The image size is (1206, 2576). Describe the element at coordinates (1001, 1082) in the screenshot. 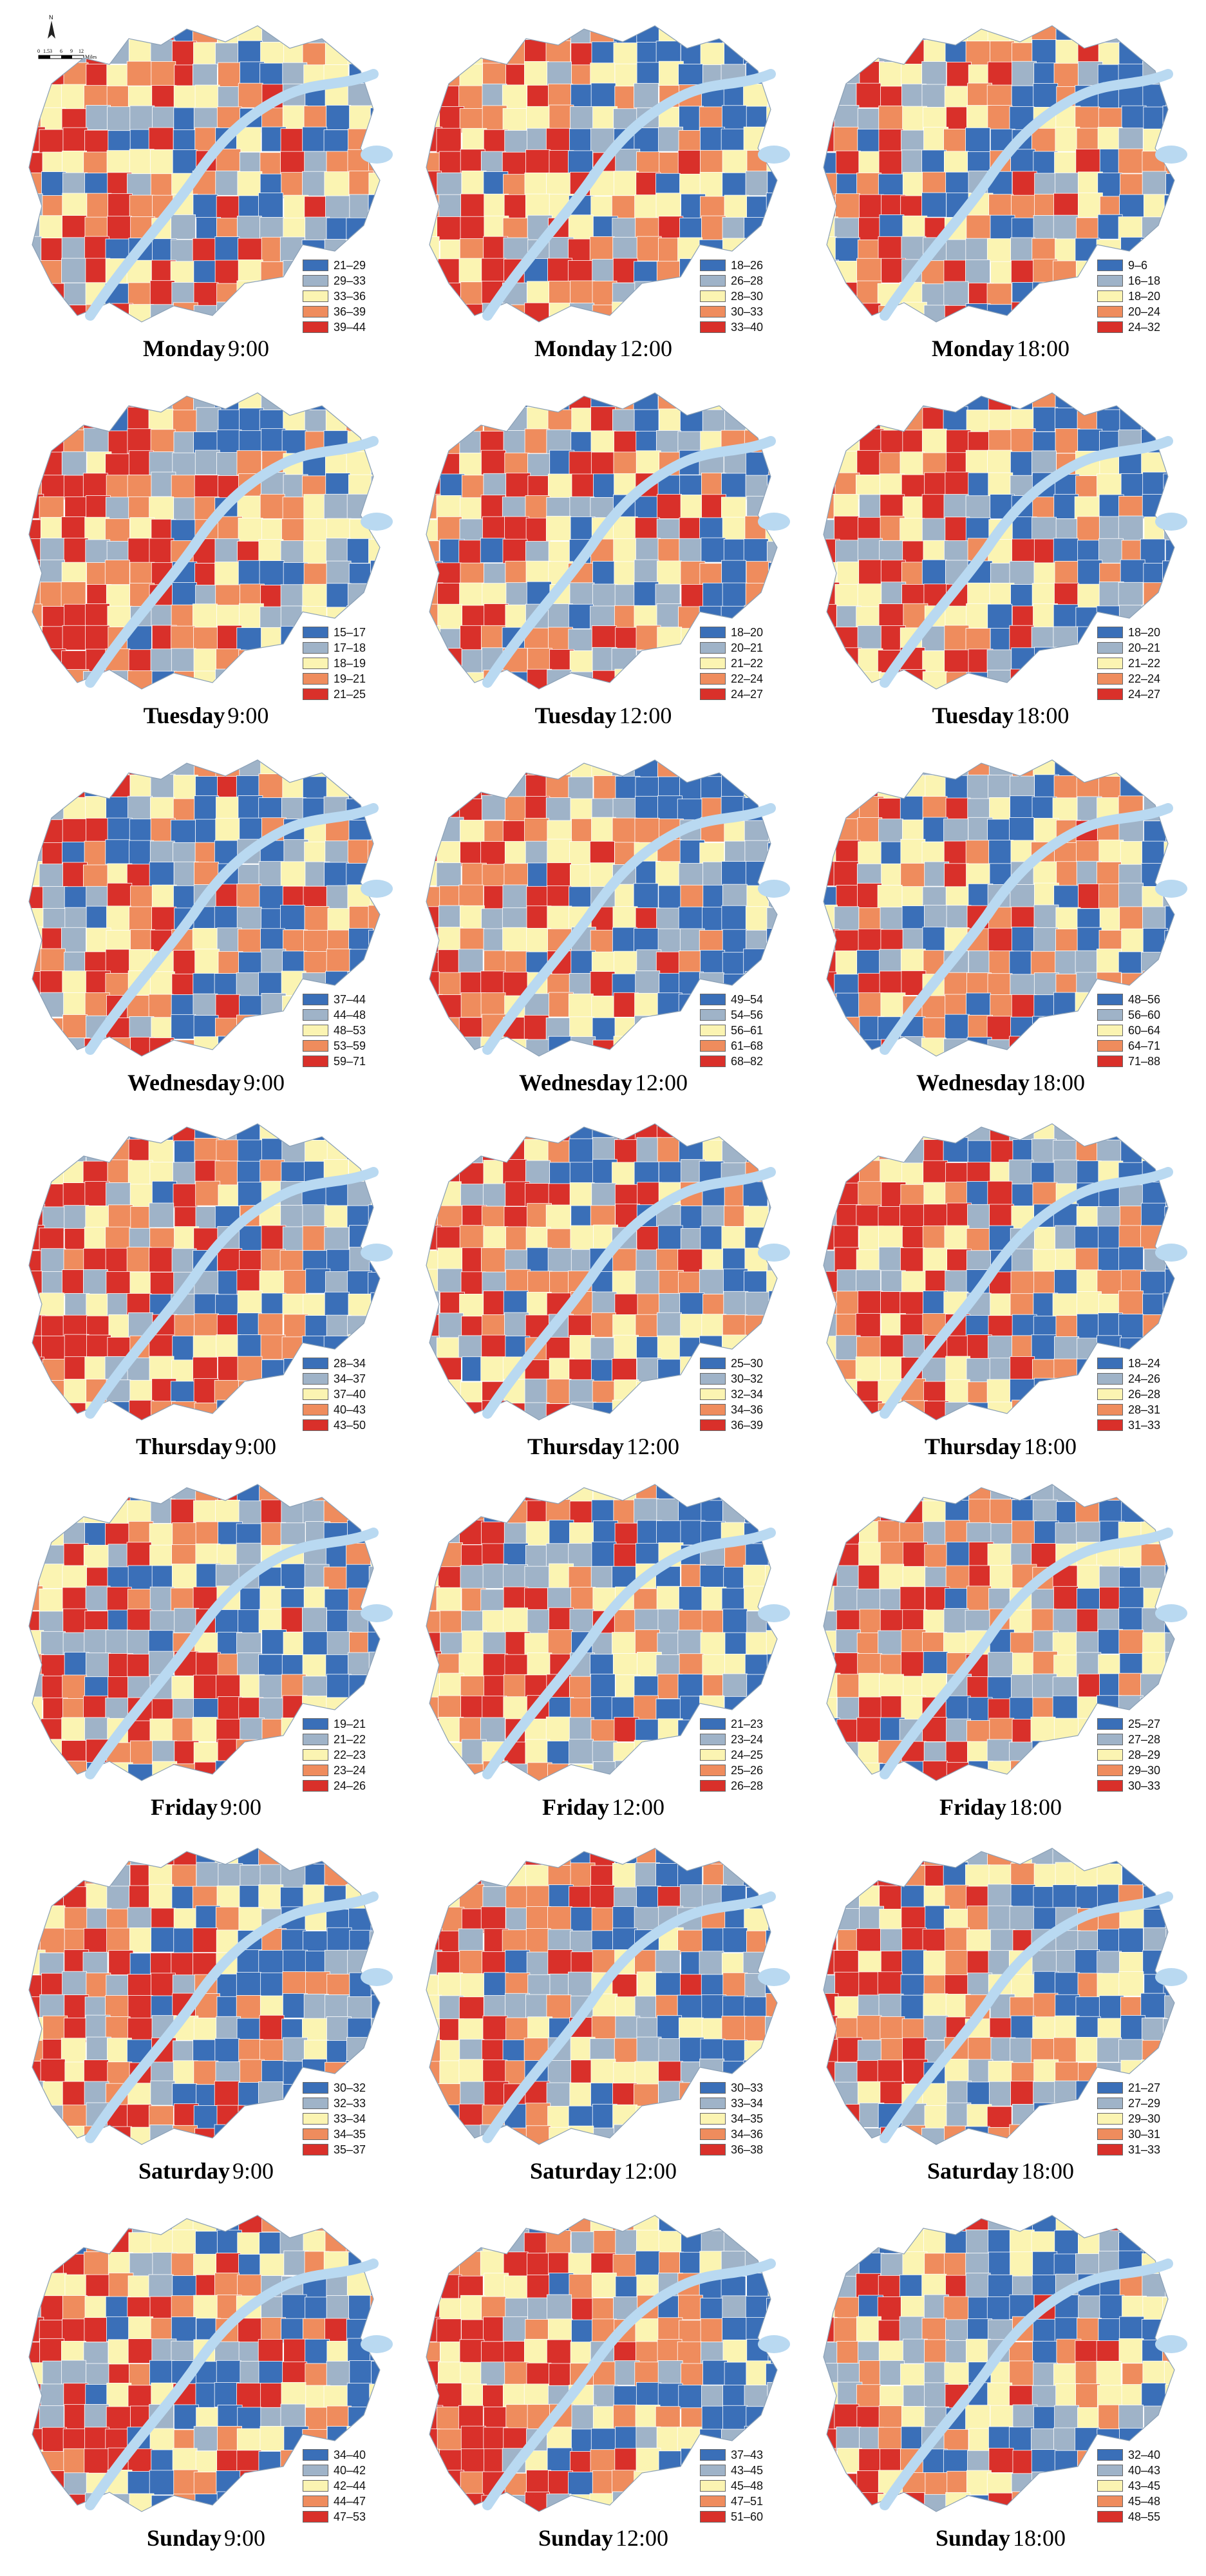

I see `panel-caption: Wednesday 18:00` at that location.